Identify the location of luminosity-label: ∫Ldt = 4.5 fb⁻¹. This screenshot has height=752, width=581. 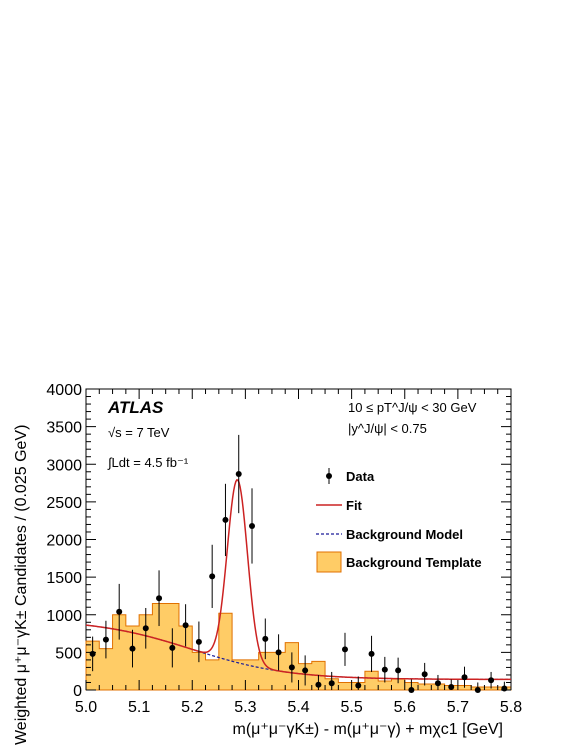
(148, 462).